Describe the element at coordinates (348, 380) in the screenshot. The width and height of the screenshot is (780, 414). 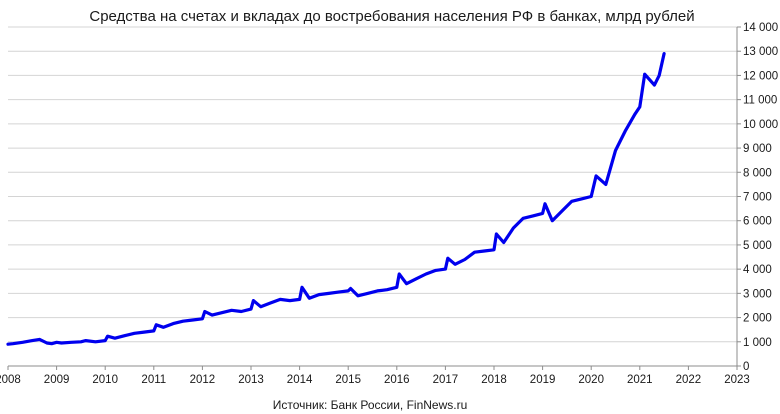
I see `x-tick-label: 2015` at that location.